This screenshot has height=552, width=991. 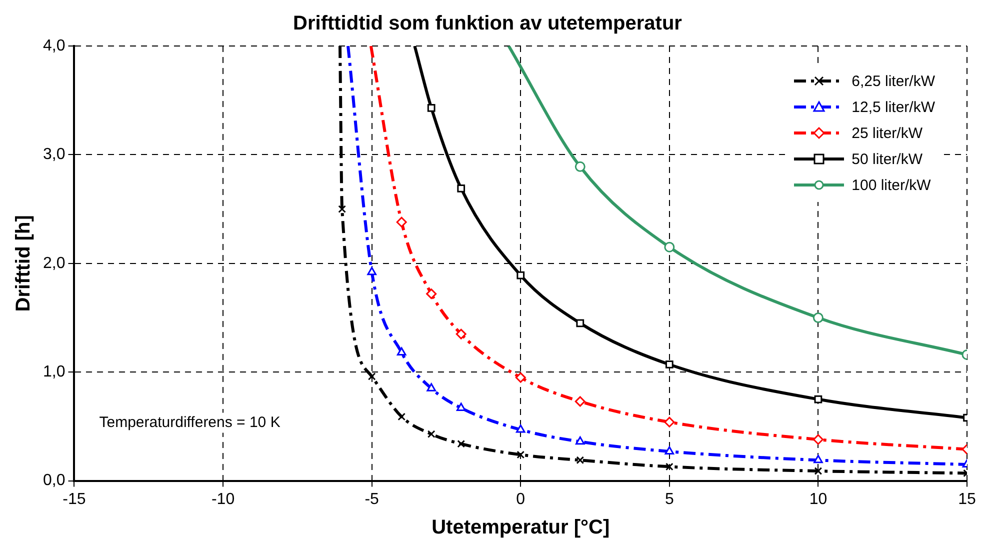 What do you see at coordinates (887, 159) in the screenshot?
I see `legend-label: 50 liter/kW` at bounding box center [887, 159].